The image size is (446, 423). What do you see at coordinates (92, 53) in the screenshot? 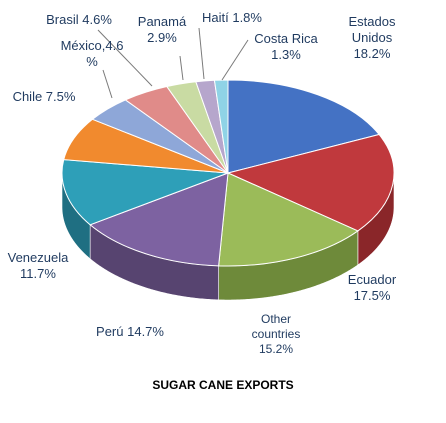
I see `data-label-mexico: México,4.6%` at bounding box center [92, 53].